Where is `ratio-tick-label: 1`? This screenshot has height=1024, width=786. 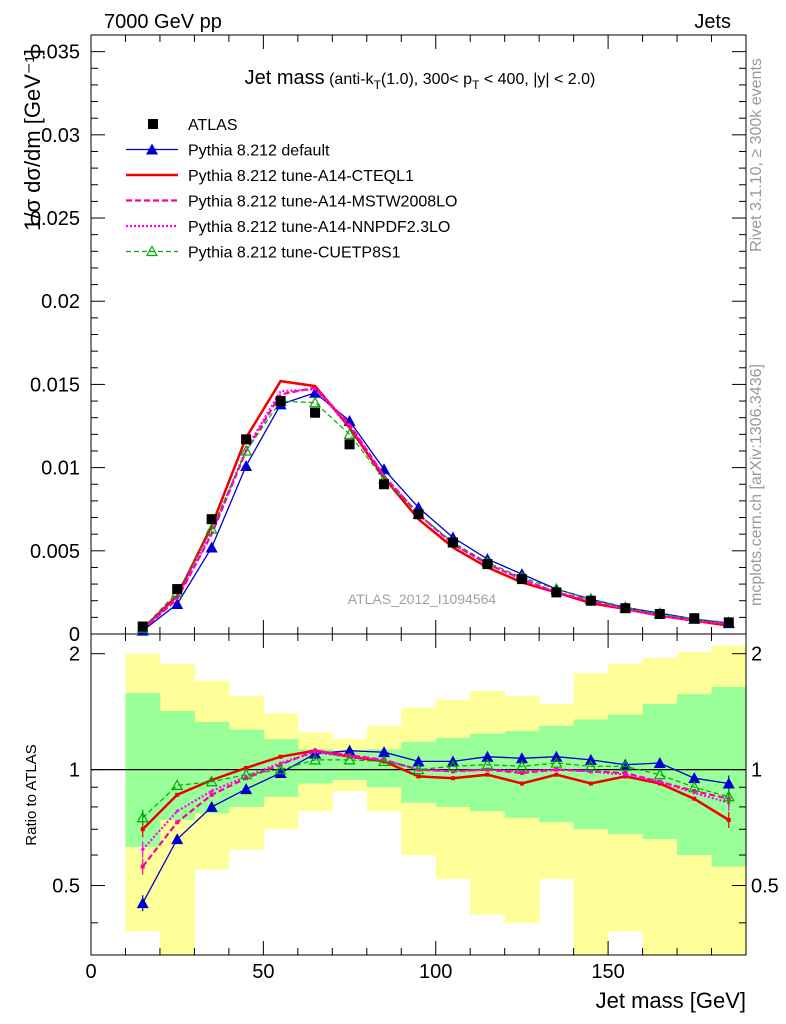 ratio-tick-label: 1 is located at coordinates (74, 771).